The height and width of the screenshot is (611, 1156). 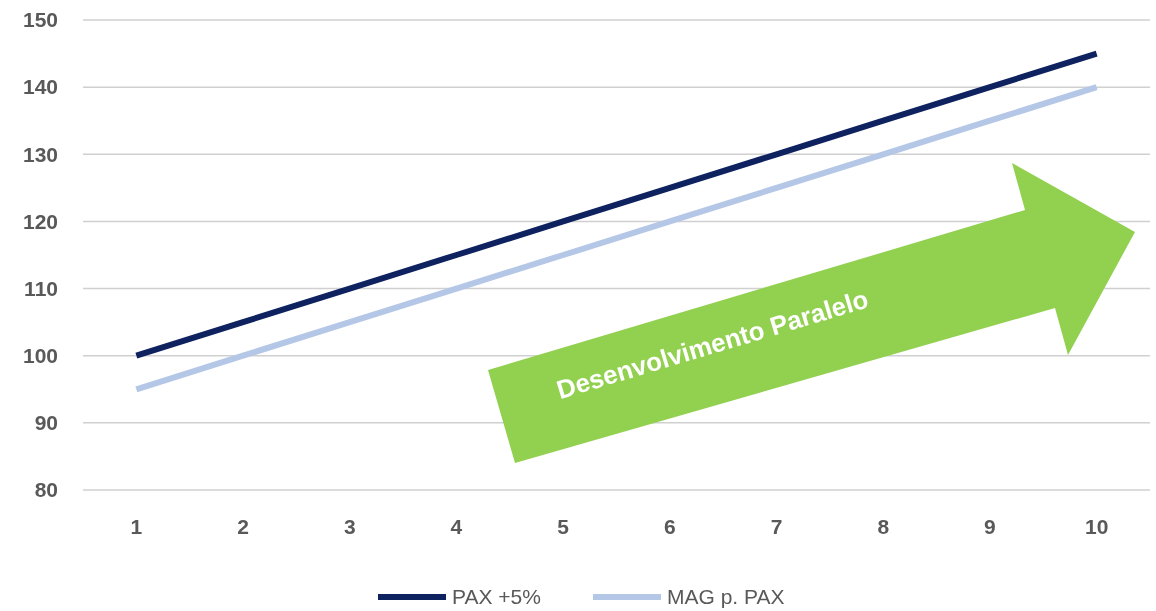 What do you see at coordinates (46, 490) in the screenshot?
I see `y-tick-label: 80` at bounding box center [46, 490].